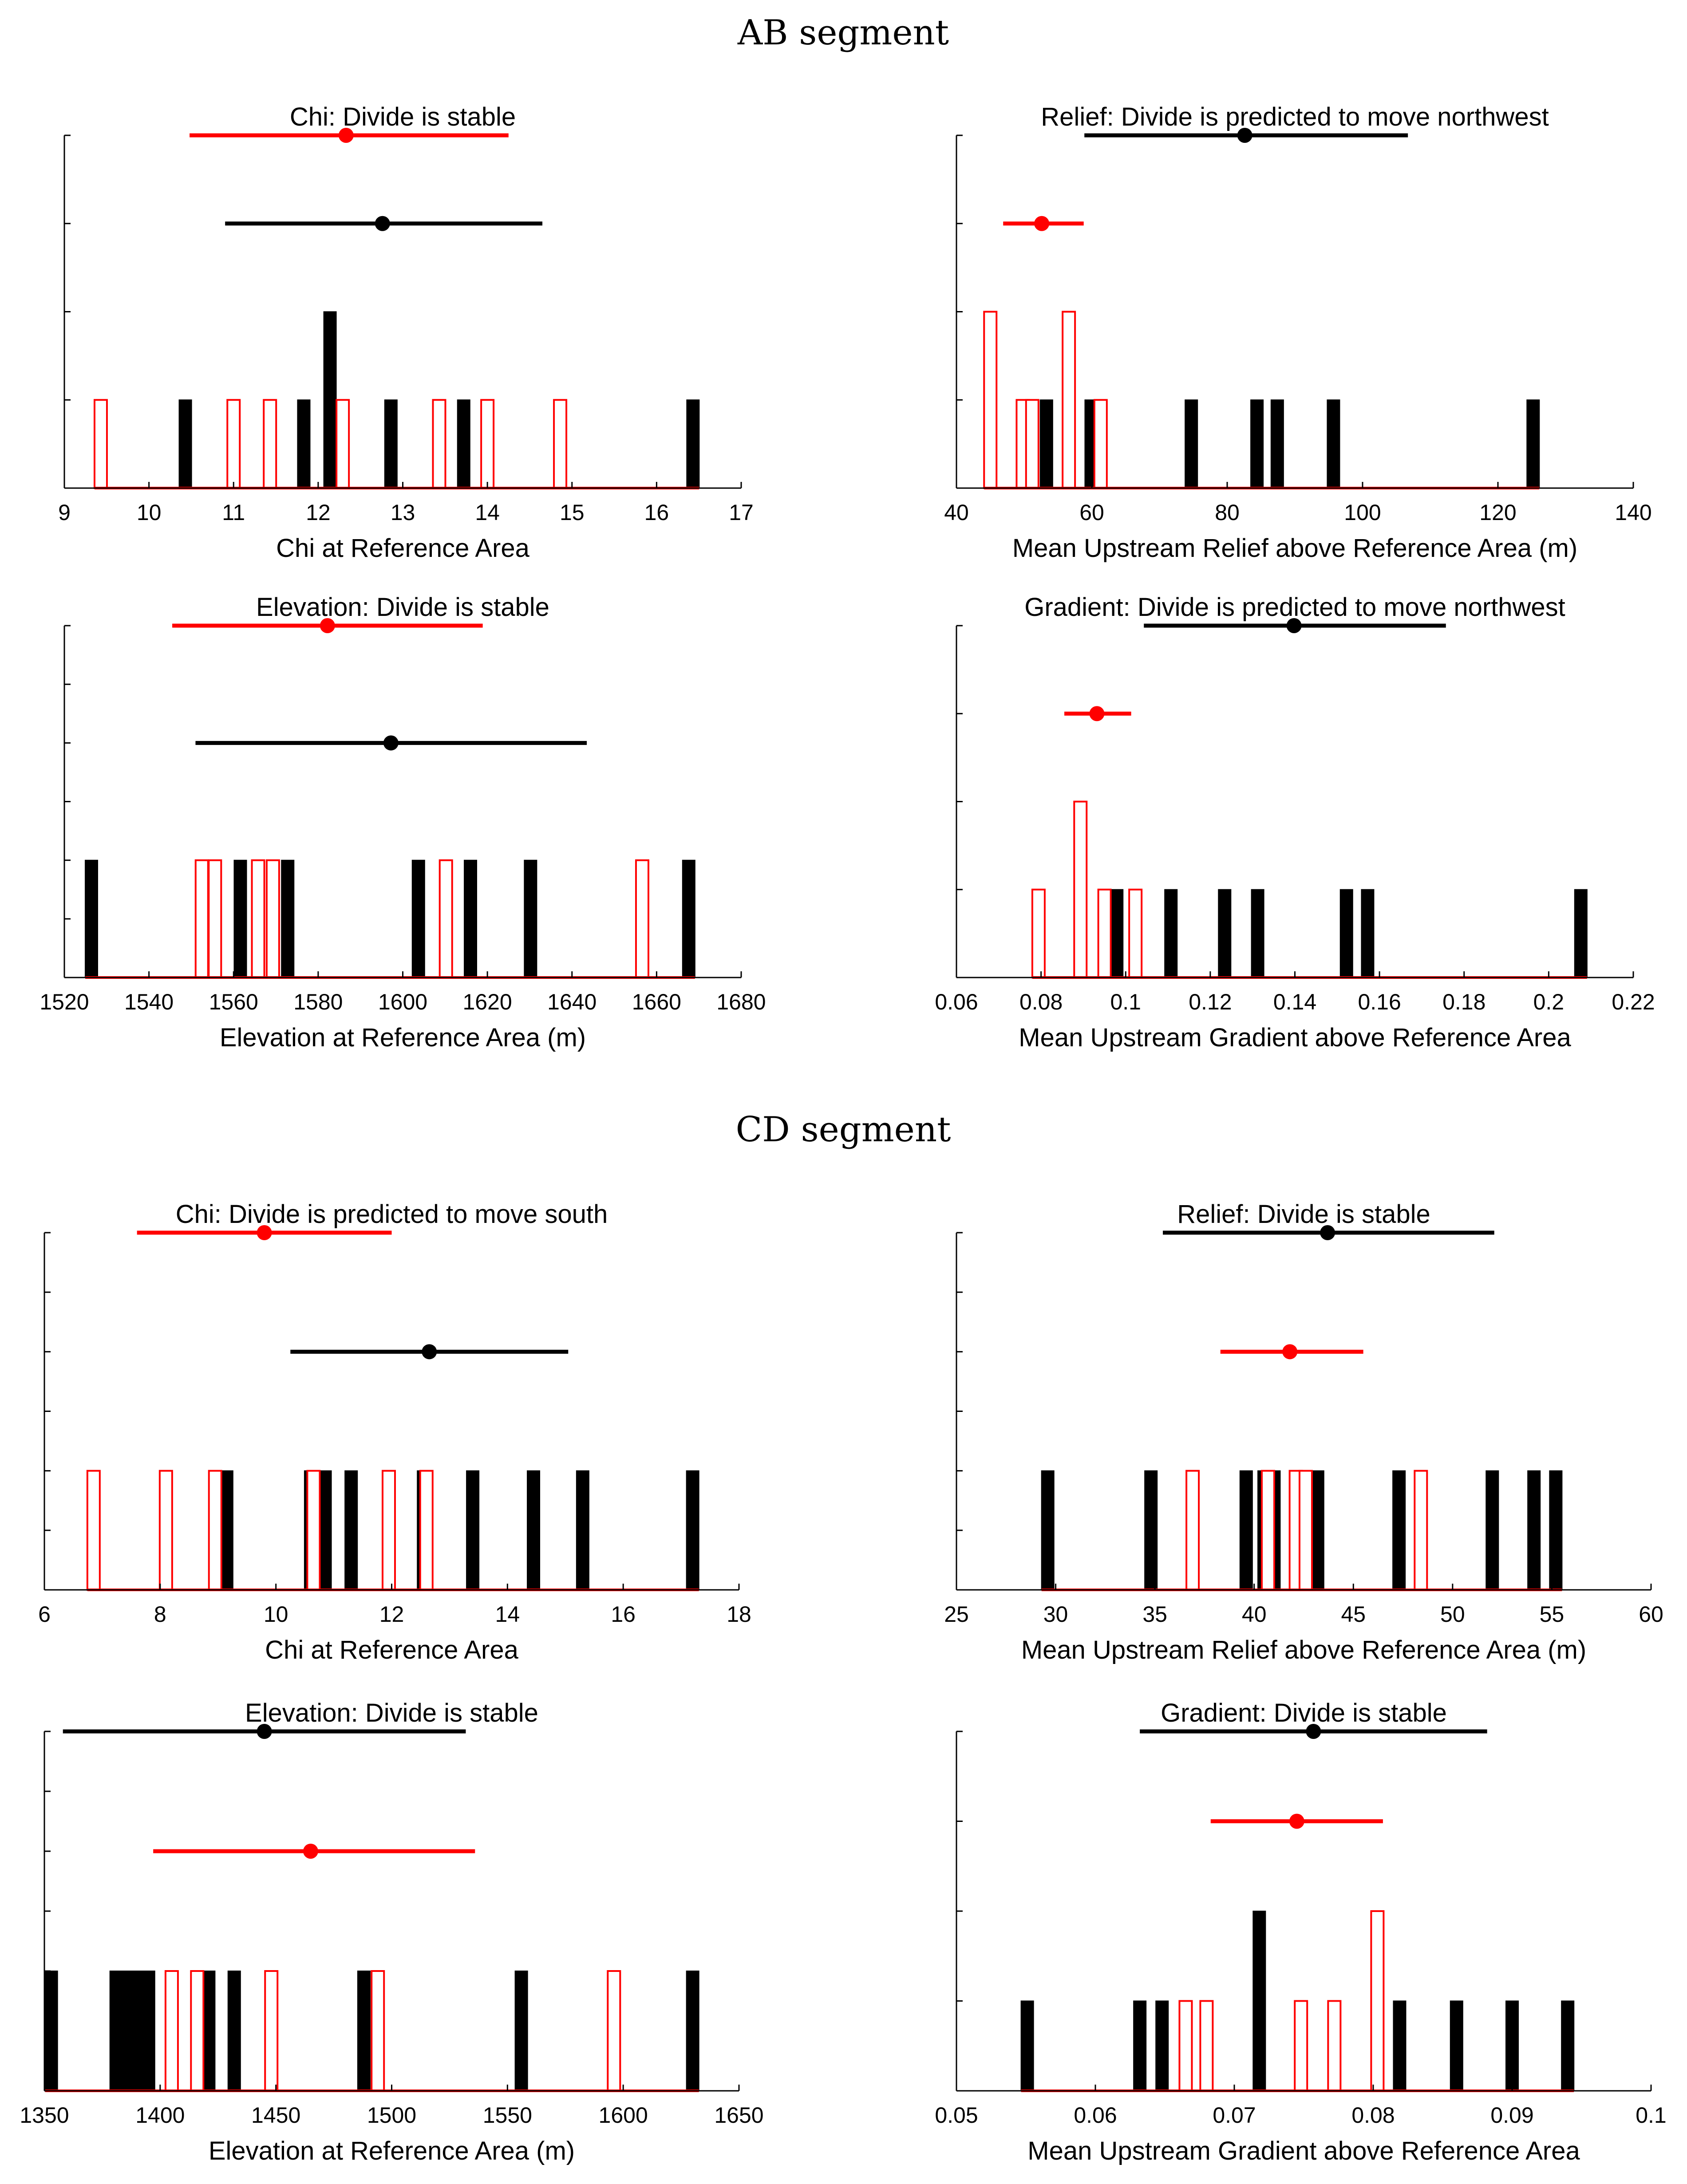 Image resolution: width=1687 pixels, height=2184 pixels. What do you see at coordinates (346, 135) in the screenshot?
I see `ab-chi-red-mean-point` at bounding box center [346, 135].